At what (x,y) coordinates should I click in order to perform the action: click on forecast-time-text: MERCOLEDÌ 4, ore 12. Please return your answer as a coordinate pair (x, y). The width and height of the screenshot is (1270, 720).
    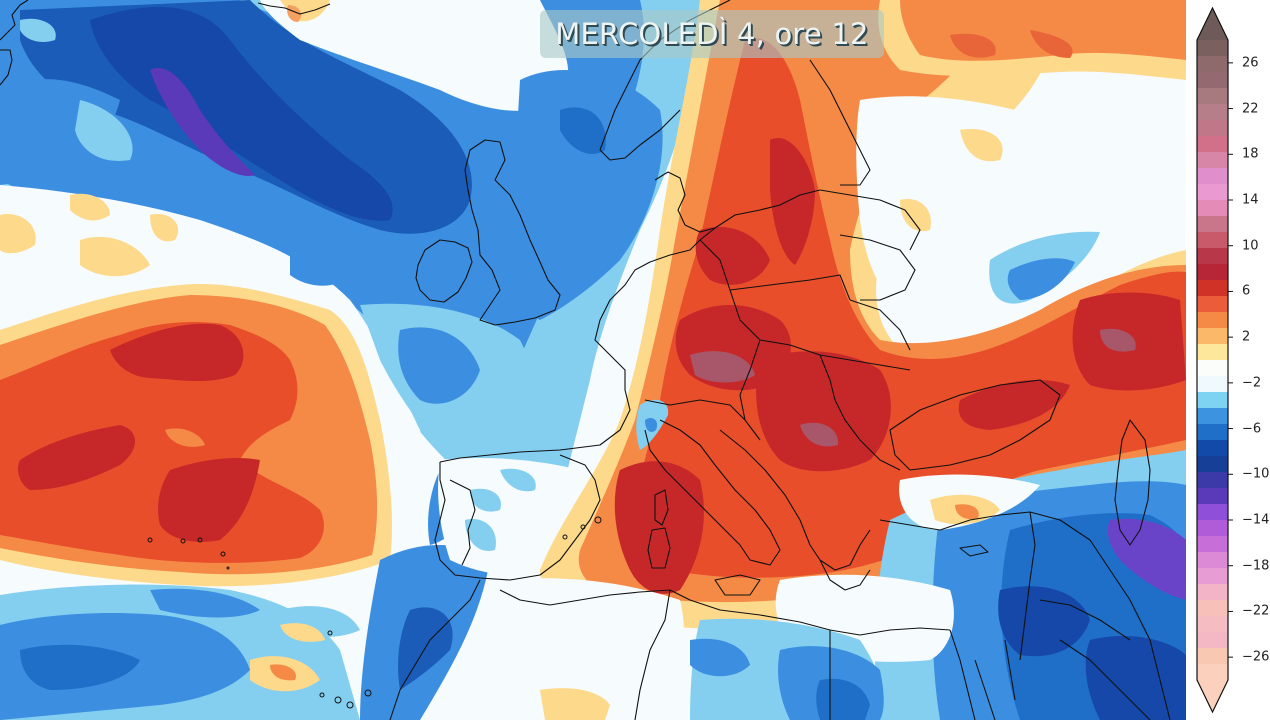
    Looking at the image, I should click on (712, 34).